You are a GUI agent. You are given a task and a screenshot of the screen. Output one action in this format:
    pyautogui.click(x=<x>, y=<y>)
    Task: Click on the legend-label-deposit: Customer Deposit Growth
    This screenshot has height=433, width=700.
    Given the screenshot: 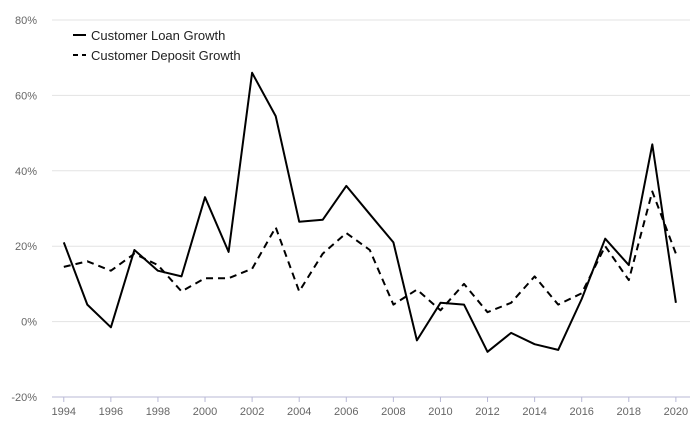 What is the action you would take?
    pyautogui.click(x=166, y=55)
    